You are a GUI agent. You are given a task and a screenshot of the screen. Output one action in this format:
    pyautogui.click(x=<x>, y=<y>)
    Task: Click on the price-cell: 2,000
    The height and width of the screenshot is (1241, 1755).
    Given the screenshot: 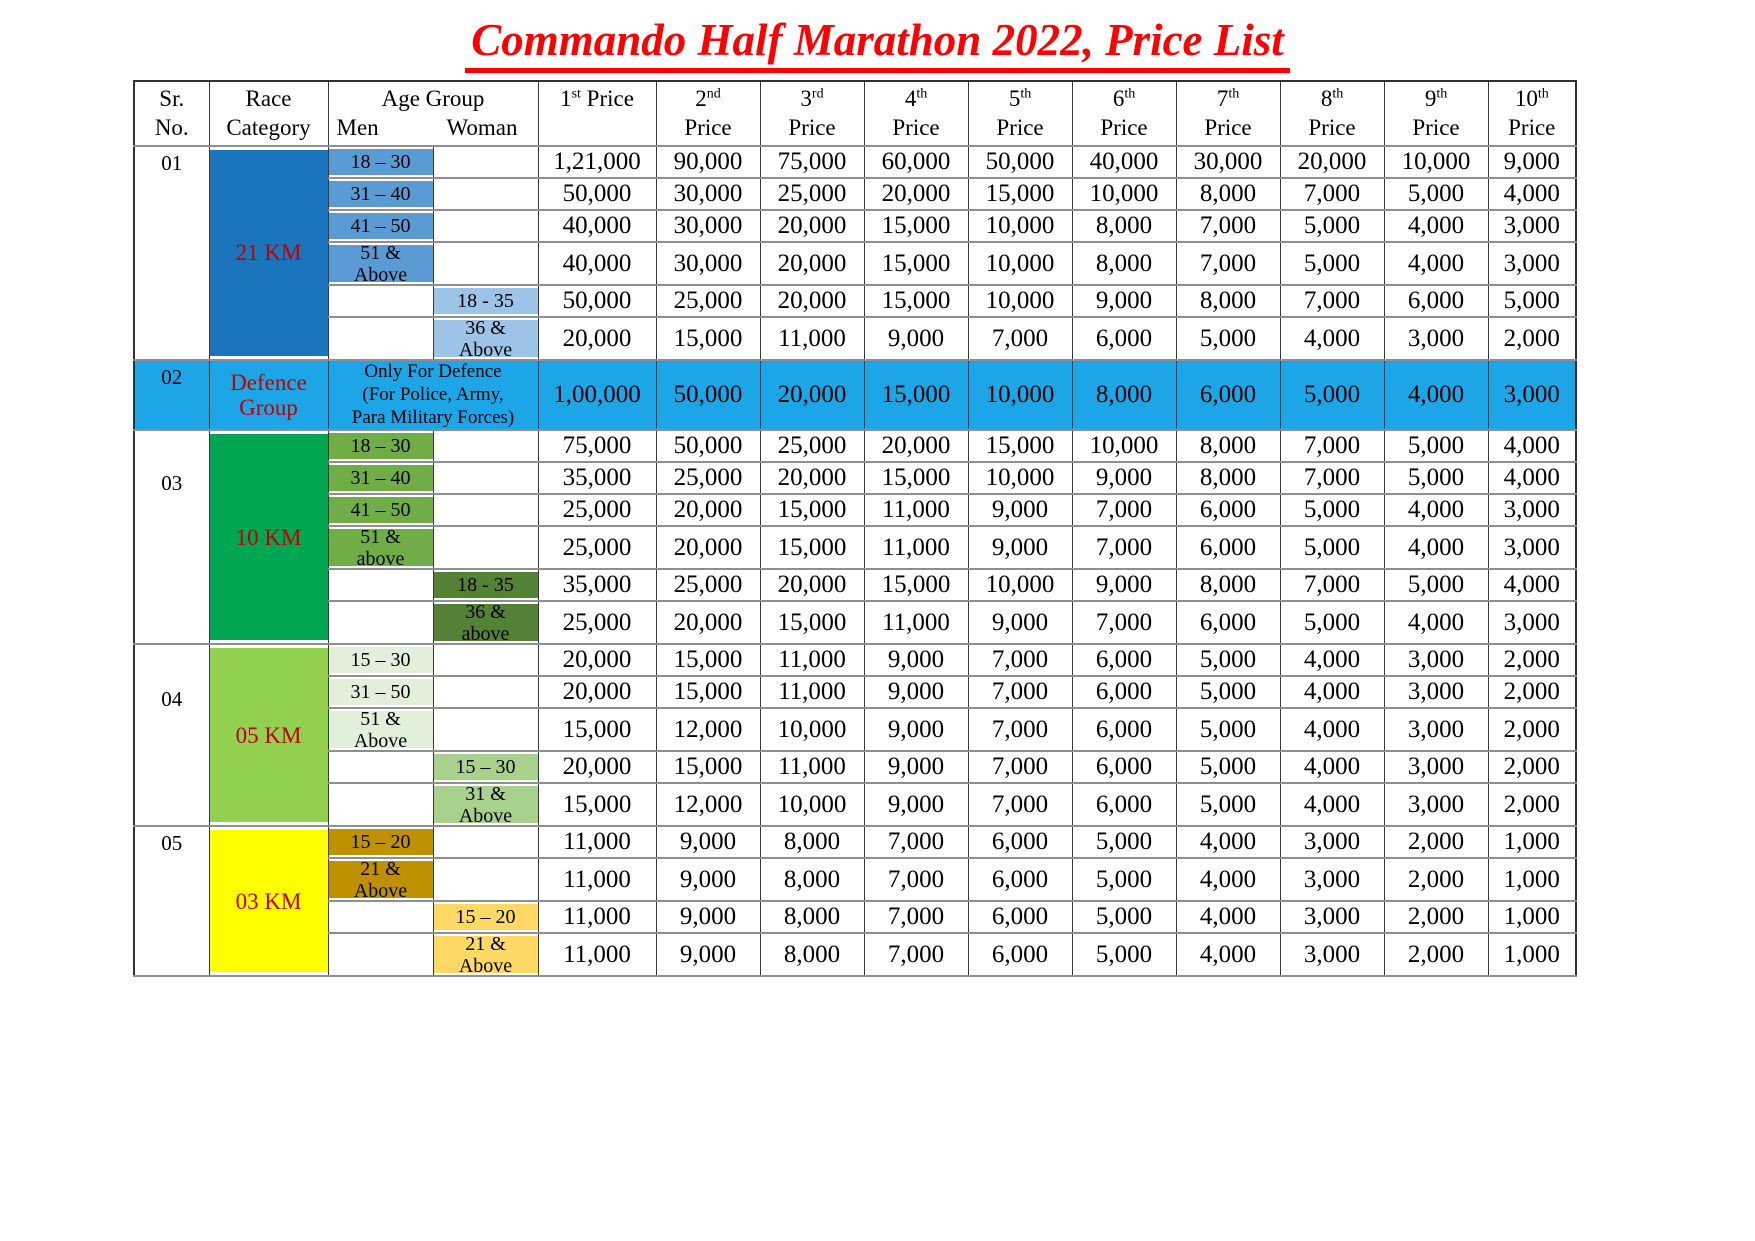 What is the action you would take?
    pyautogui.click(x=1436, y=842)
    